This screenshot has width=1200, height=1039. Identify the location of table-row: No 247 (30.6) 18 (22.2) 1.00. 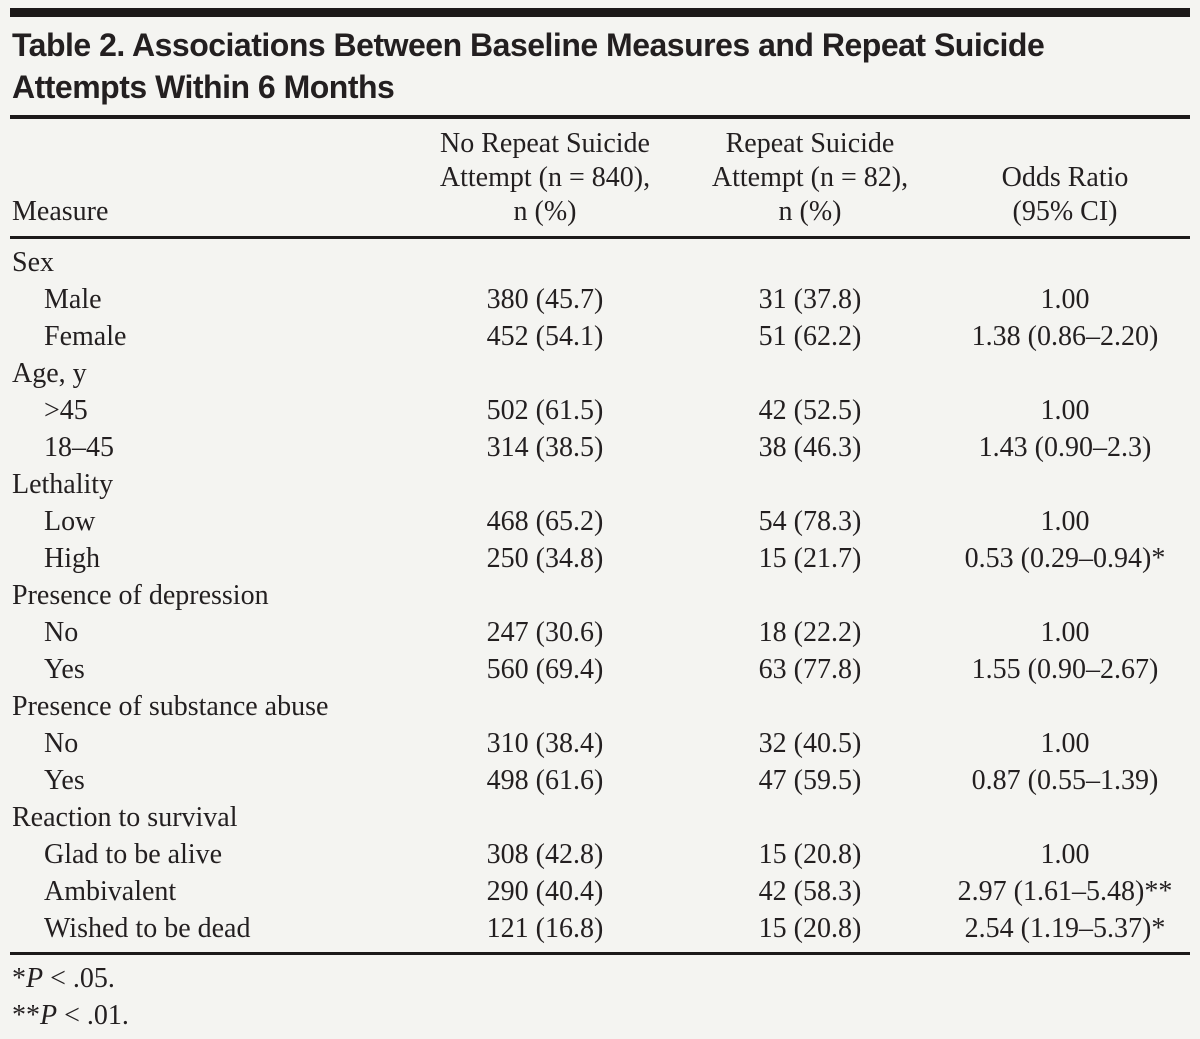
(600, 632).